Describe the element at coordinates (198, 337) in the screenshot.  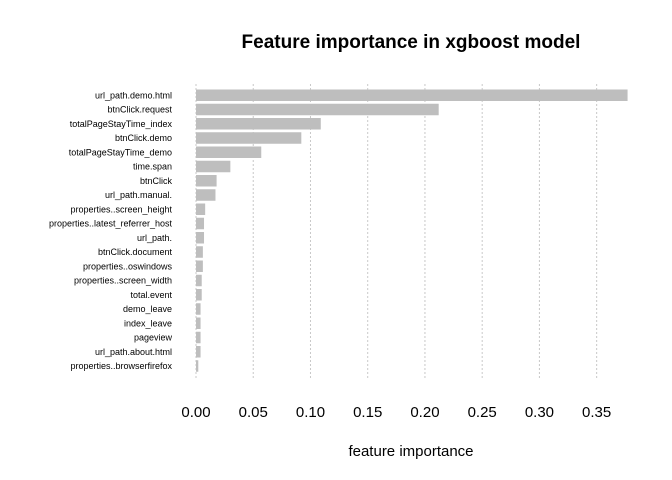
I see `bar-pageview` at that location.